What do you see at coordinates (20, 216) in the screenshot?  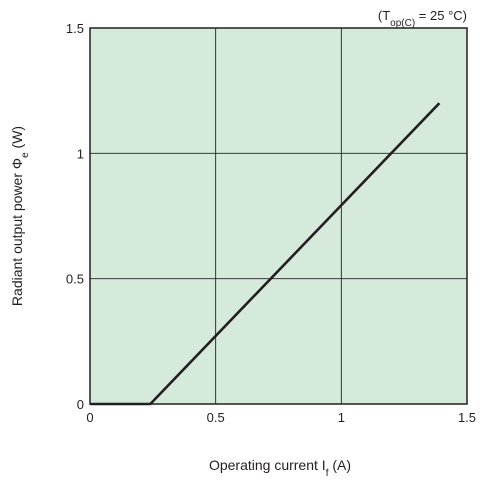 I see `y-axis-label: Radiant output power Φe (W)` at bounding box center [20, 216].